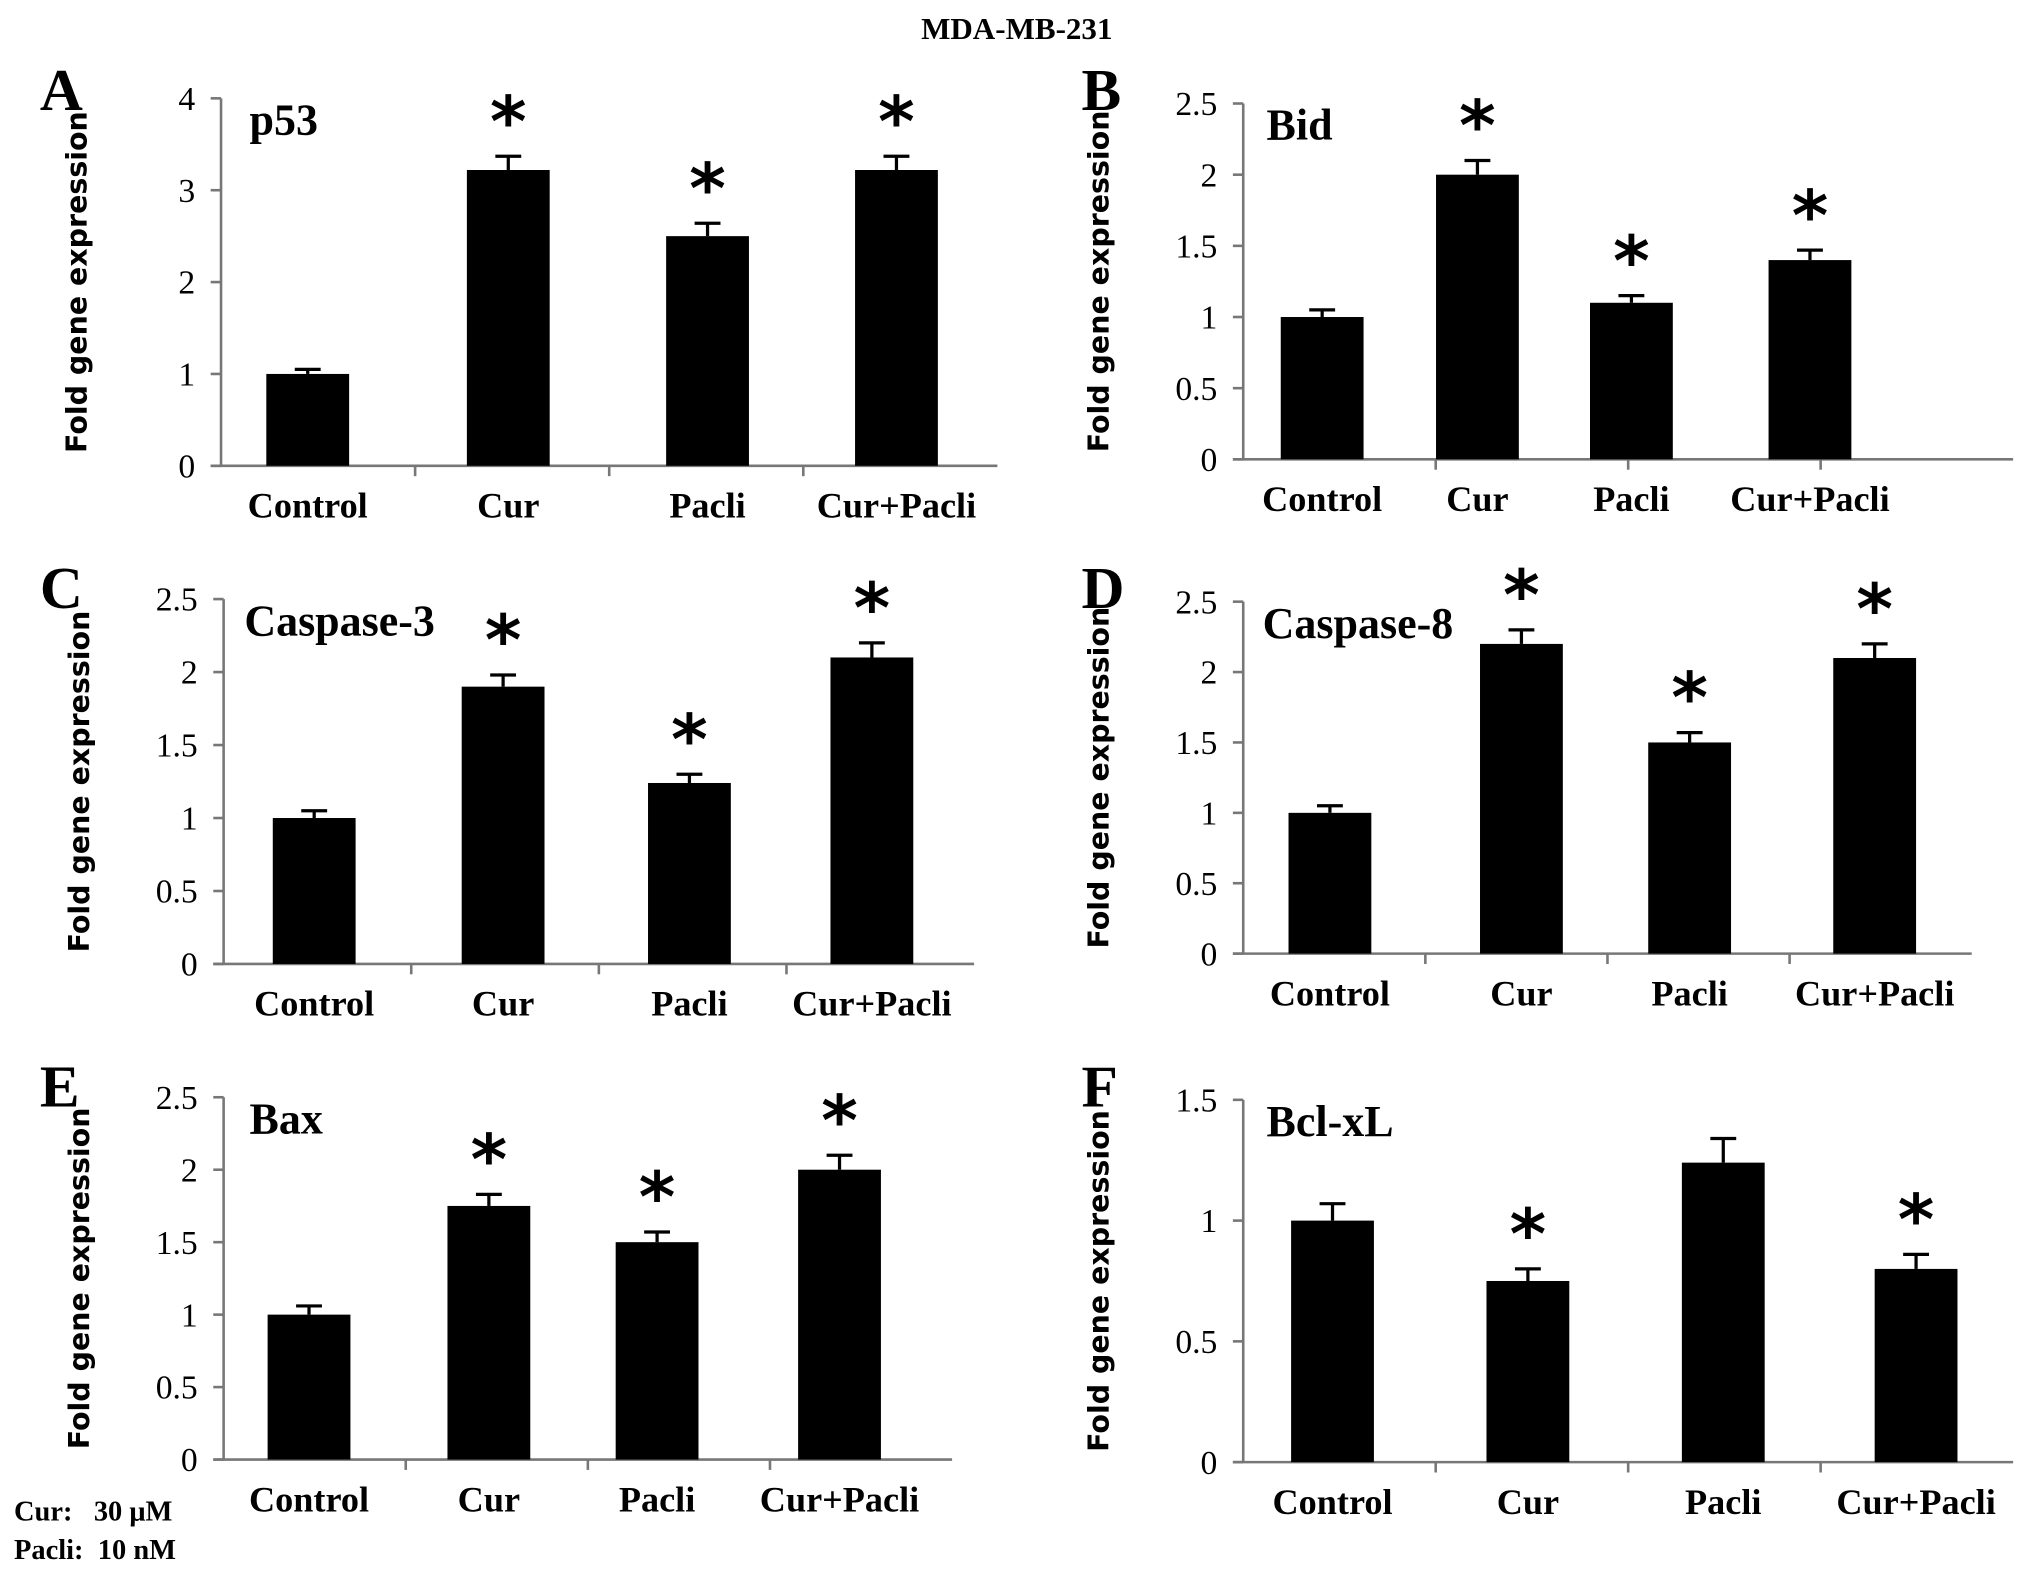  Describe the element at coordinates (95, 1550) in the screenshot. I see `footnote-line-2: Pacli: 10 nM` at that location.